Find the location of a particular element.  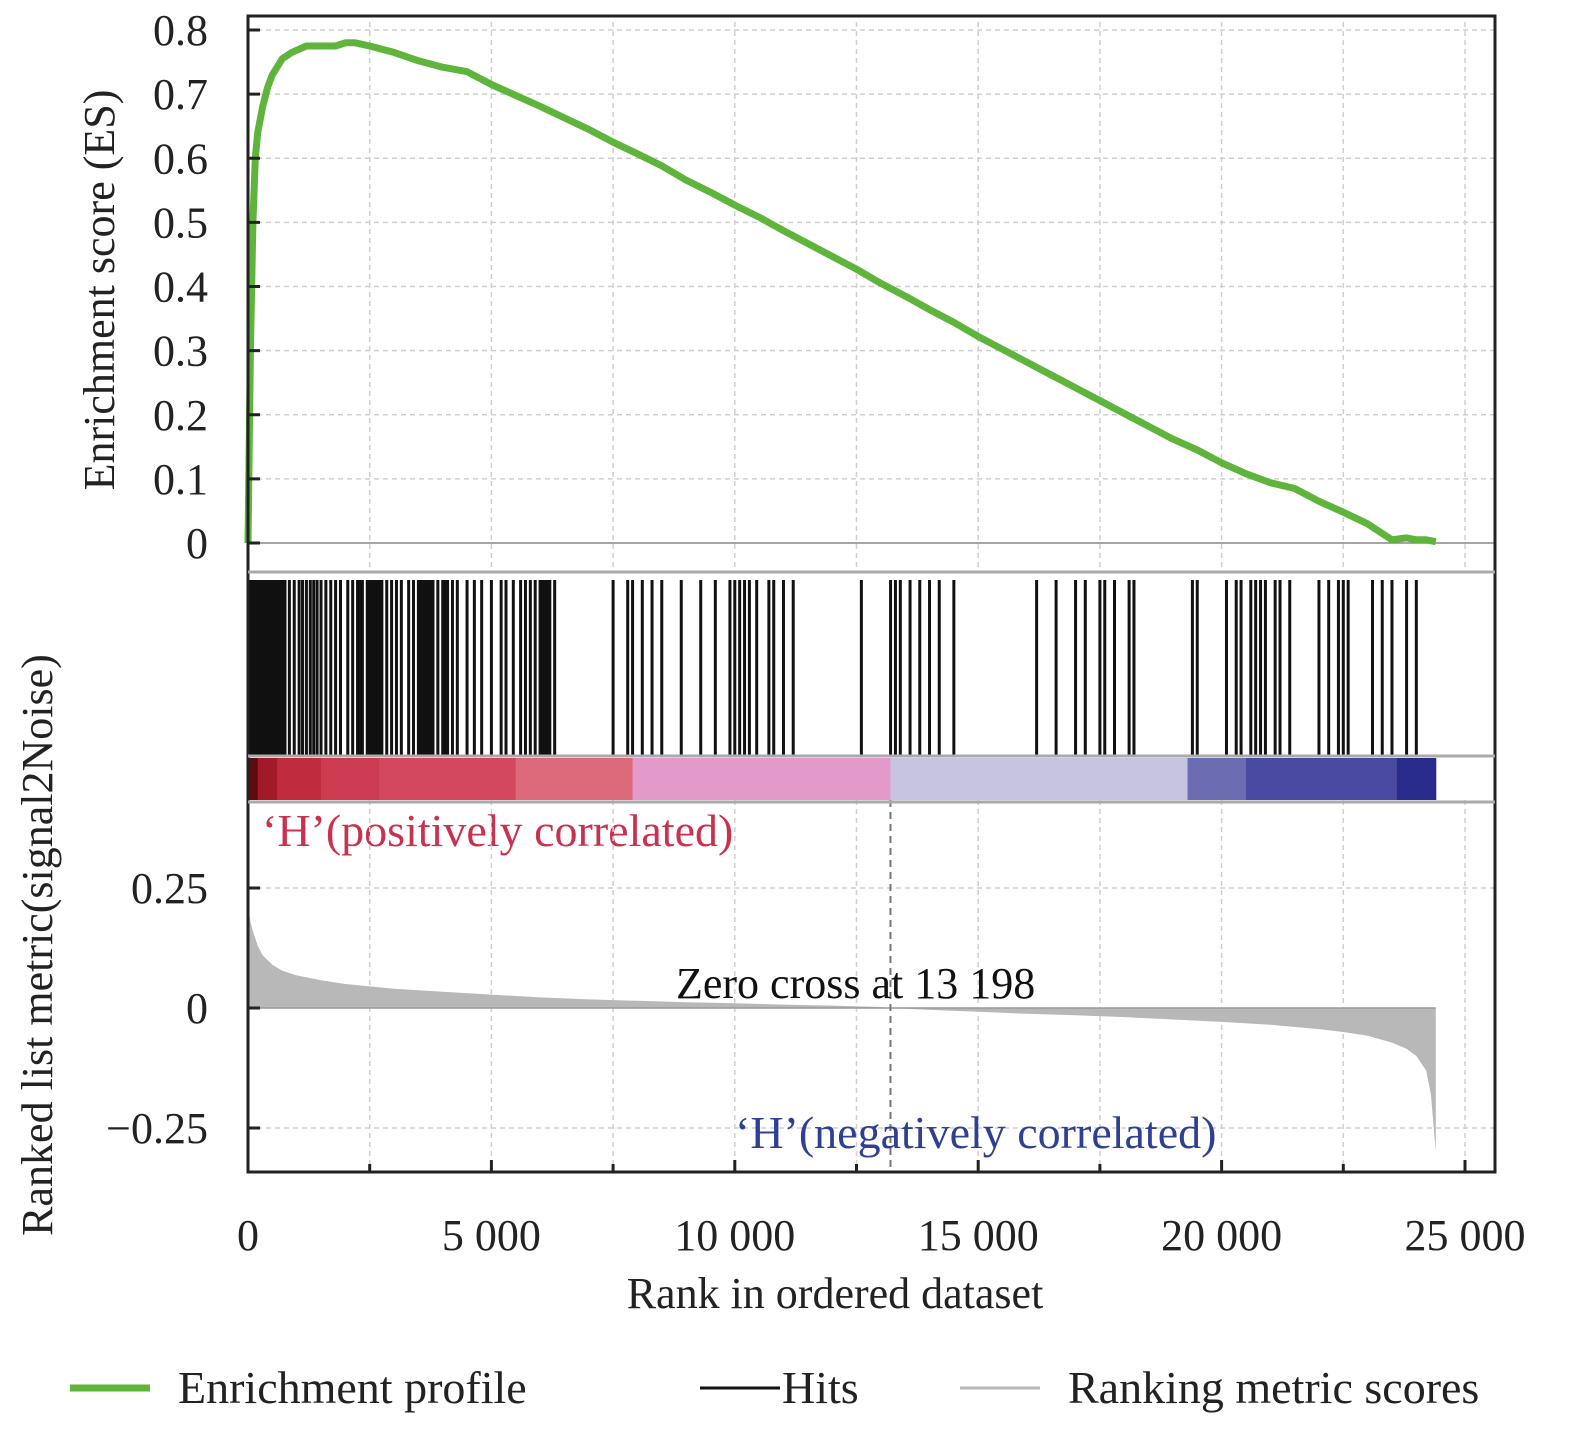

x-tick-label: 10 000 is located at coordinates (734, 1235).